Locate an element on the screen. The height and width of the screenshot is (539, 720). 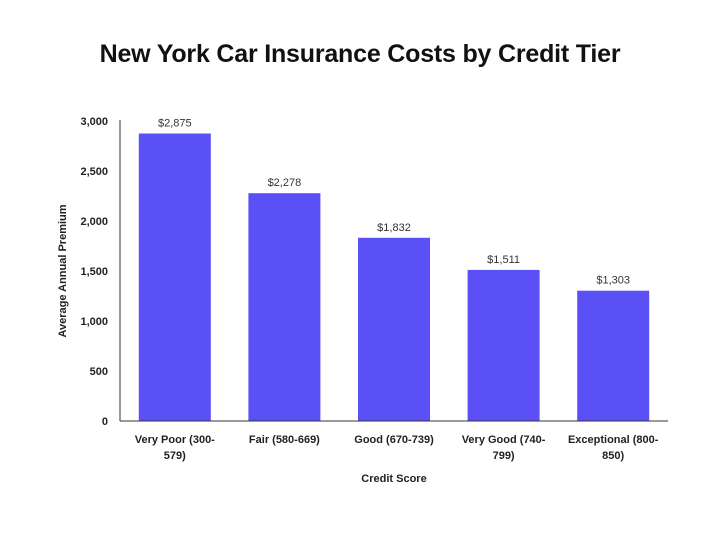
x-tick-label: Very Good (740- 799) is located at coordinates (504, 448).